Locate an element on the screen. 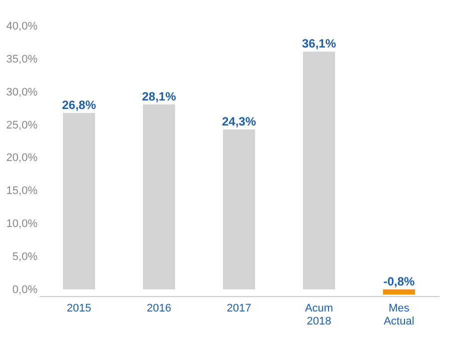 Image resolution: width=450 pixels, height=350 pixels. x-tick-label: Acum 2018 is located at coordinates (319, 315).